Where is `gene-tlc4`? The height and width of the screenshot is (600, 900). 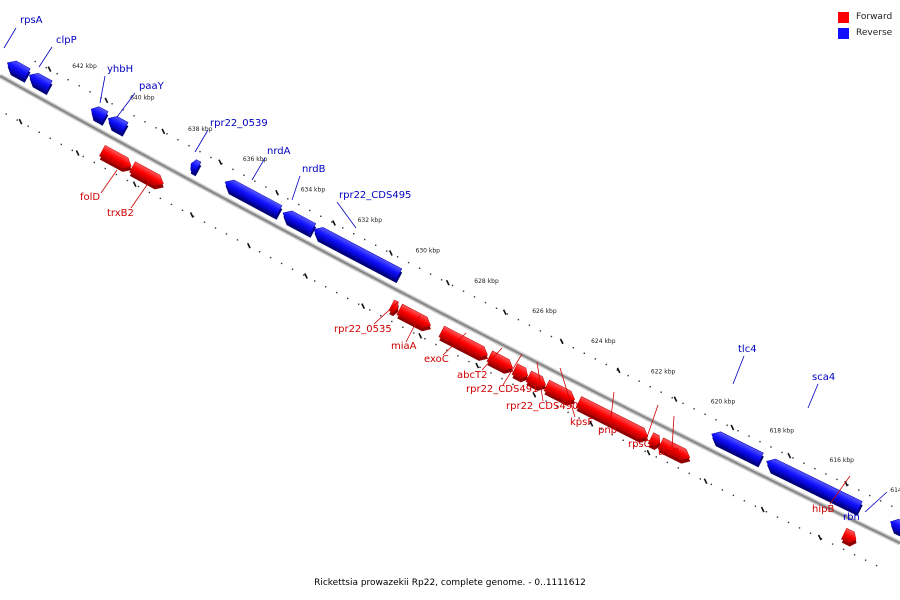
gene-tlc4 is located at coordinates (736, 448).